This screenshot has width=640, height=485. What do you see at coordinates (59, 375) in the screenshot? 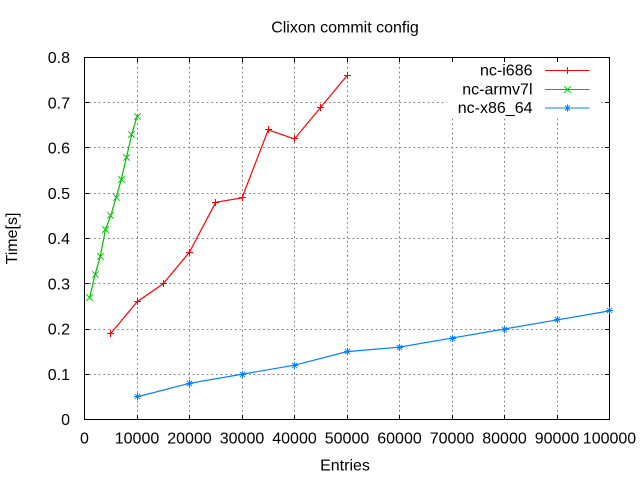
I see `svg-text: 0.1` at bounding box center [59, 375].